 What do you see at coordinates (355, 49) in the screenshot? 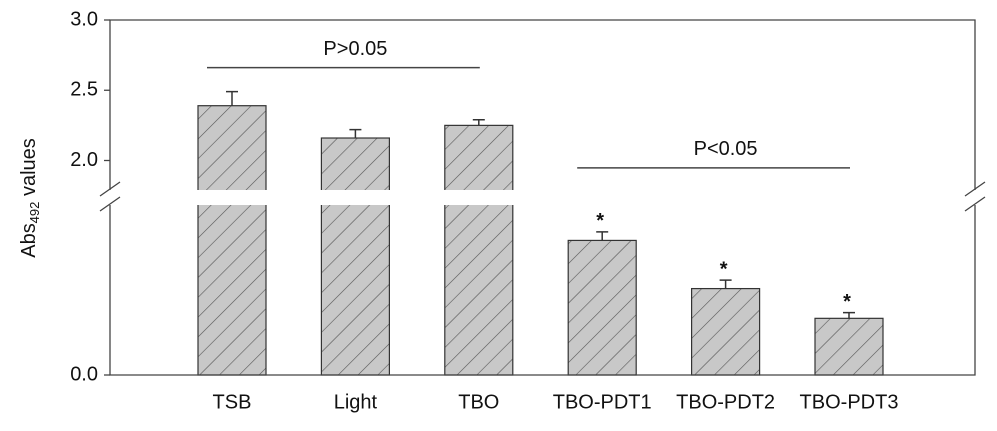
I see `bracket-label: P>0.05` at bounding box center [355, 49].